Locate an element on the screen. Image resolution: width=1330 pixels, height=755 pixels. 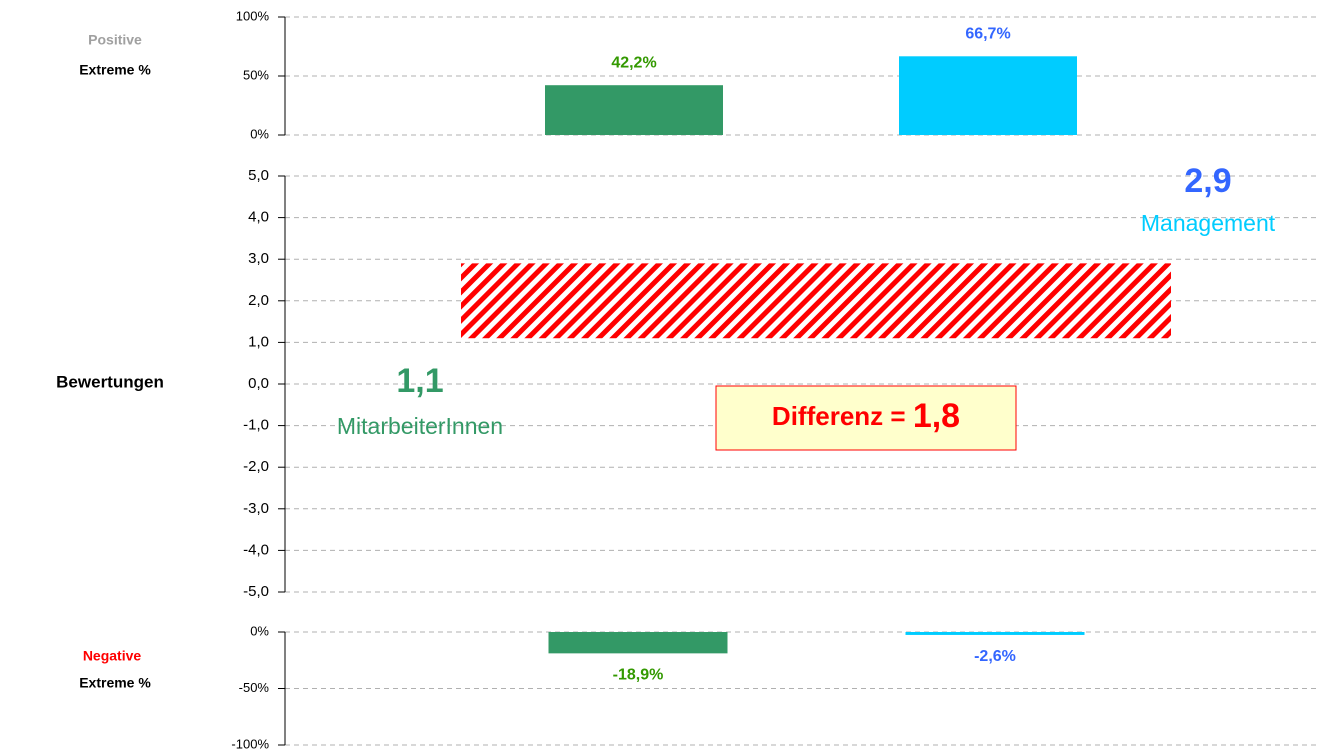
y-tick-label: -4,0 is located at coordinates (256, 549).